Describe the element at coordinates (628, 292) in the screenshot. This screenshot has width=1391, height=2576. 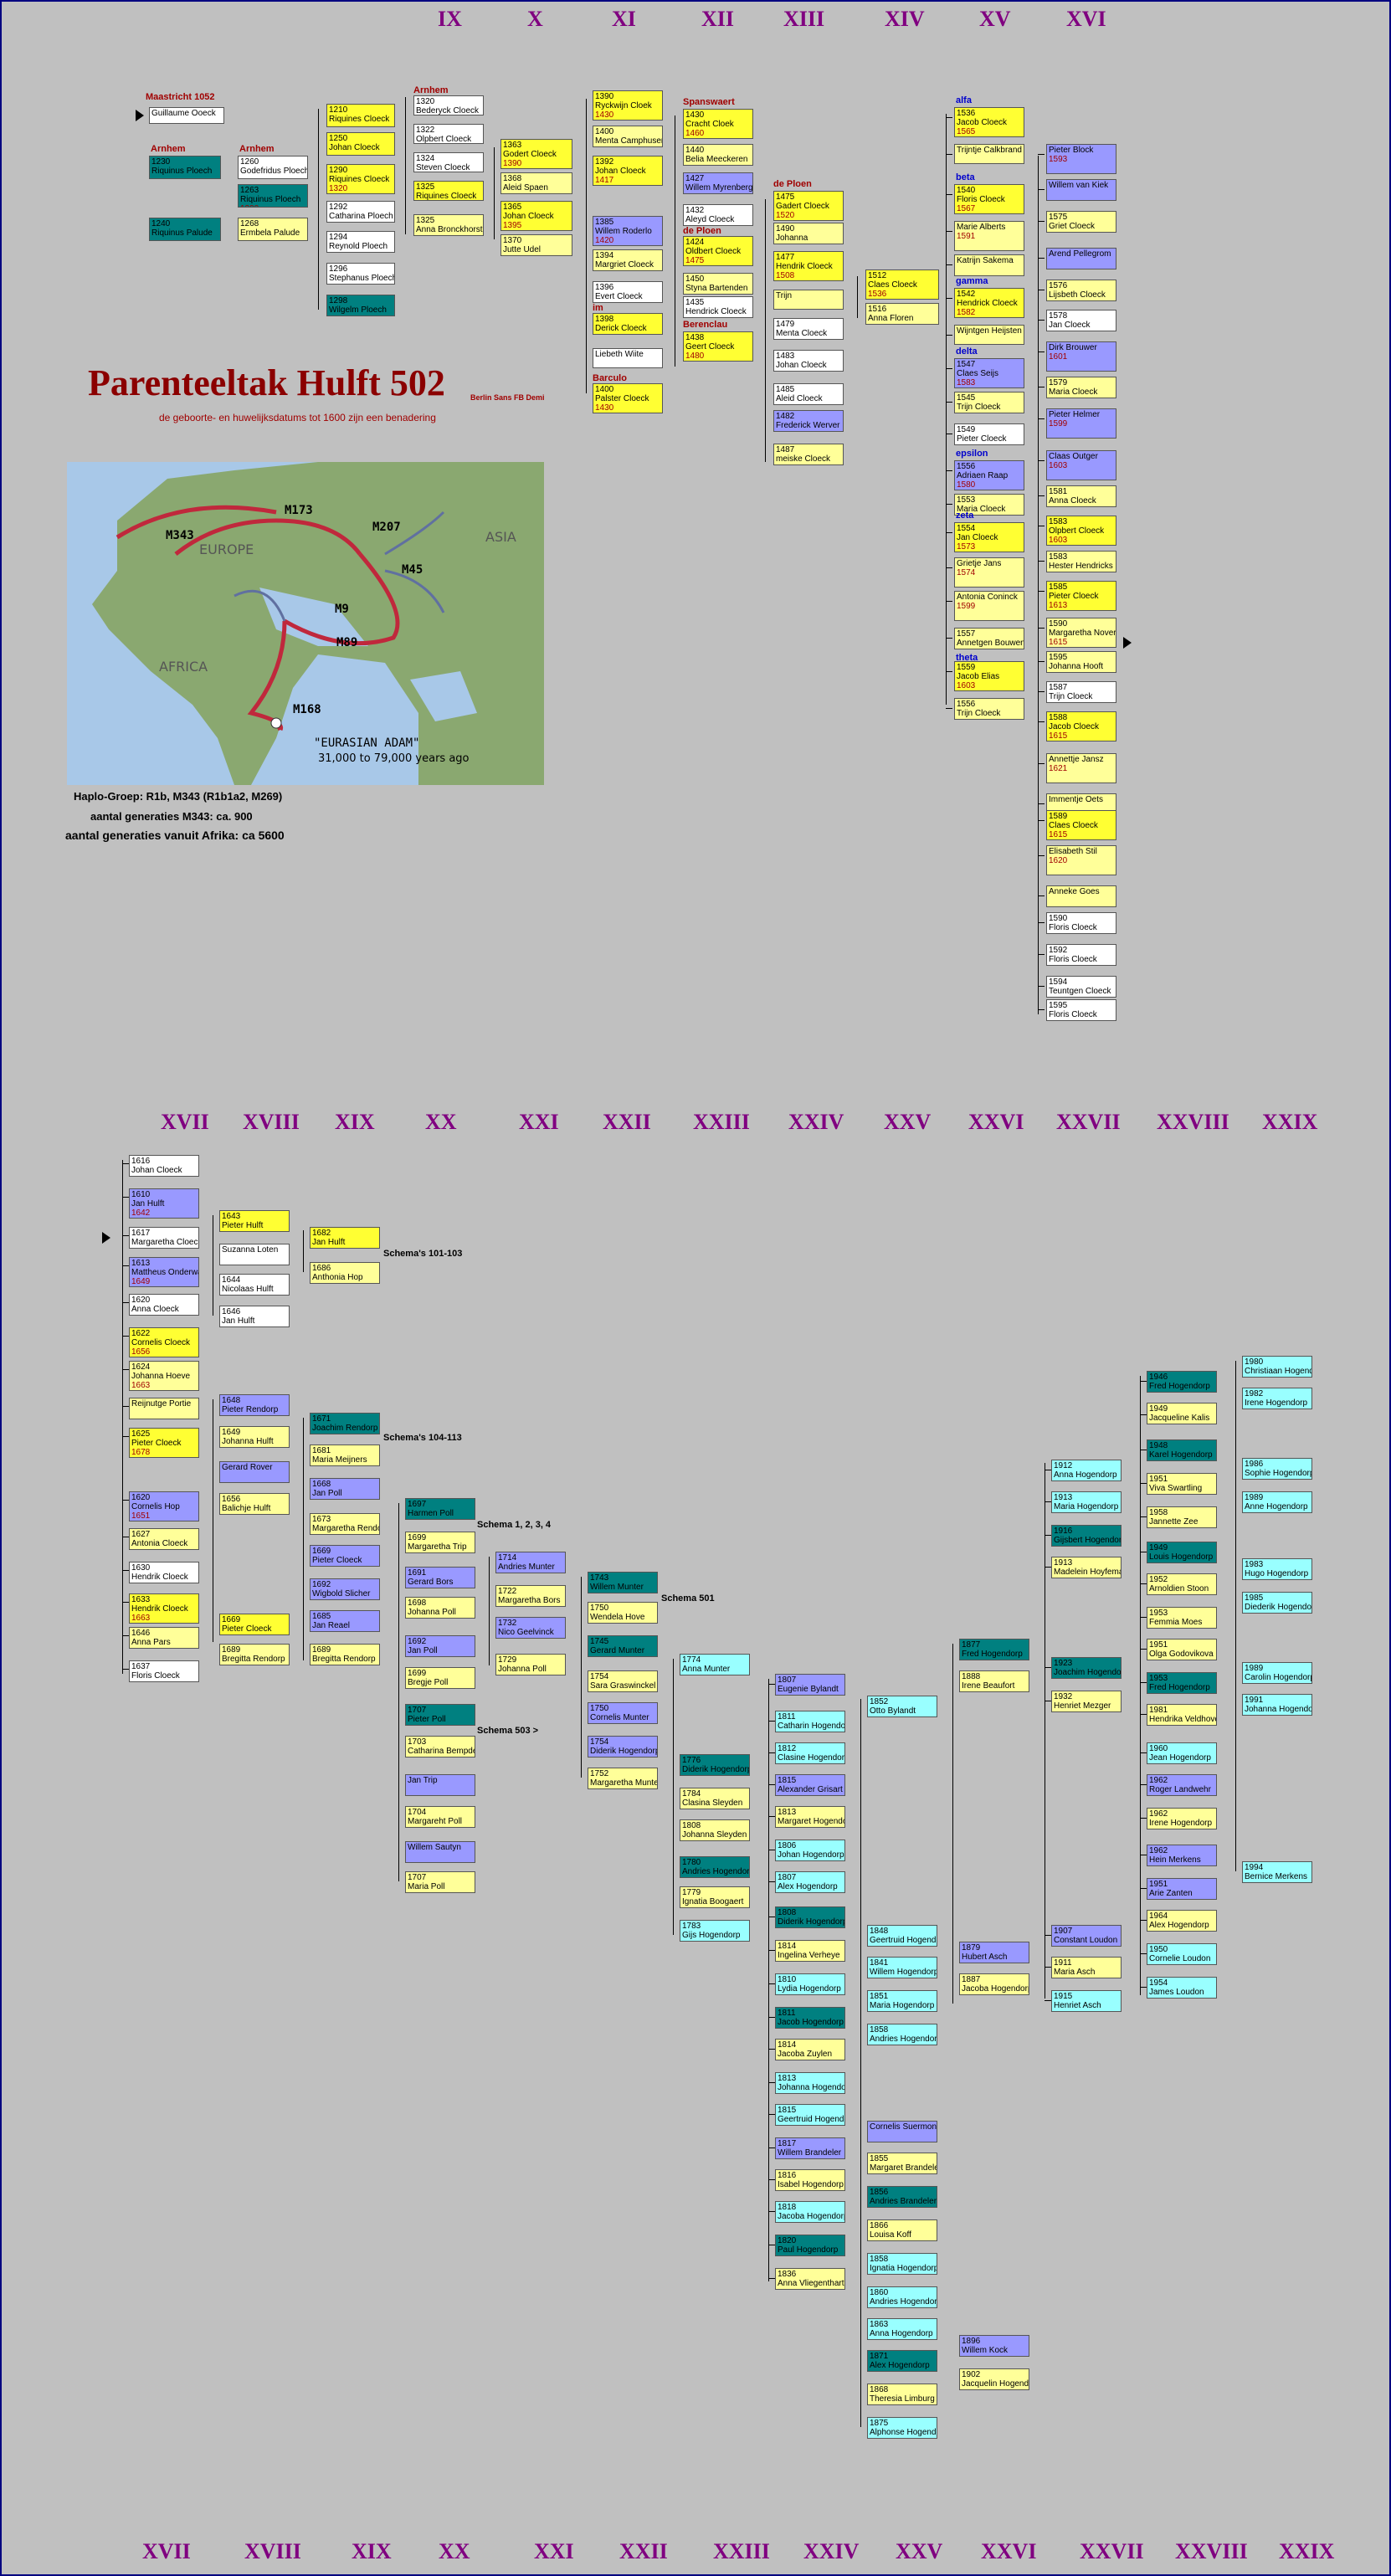
I see `person-box: 1396 Evert Cloeck` at that location.